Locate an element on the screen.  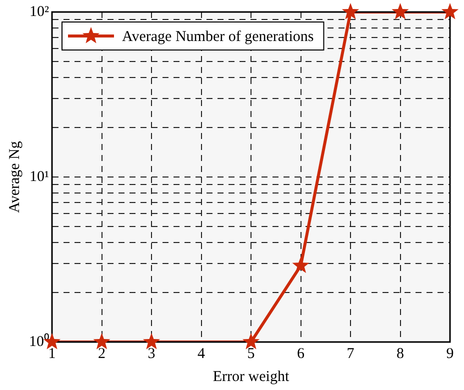
x-tick-label: 3 is located at coordinates (152, 354).